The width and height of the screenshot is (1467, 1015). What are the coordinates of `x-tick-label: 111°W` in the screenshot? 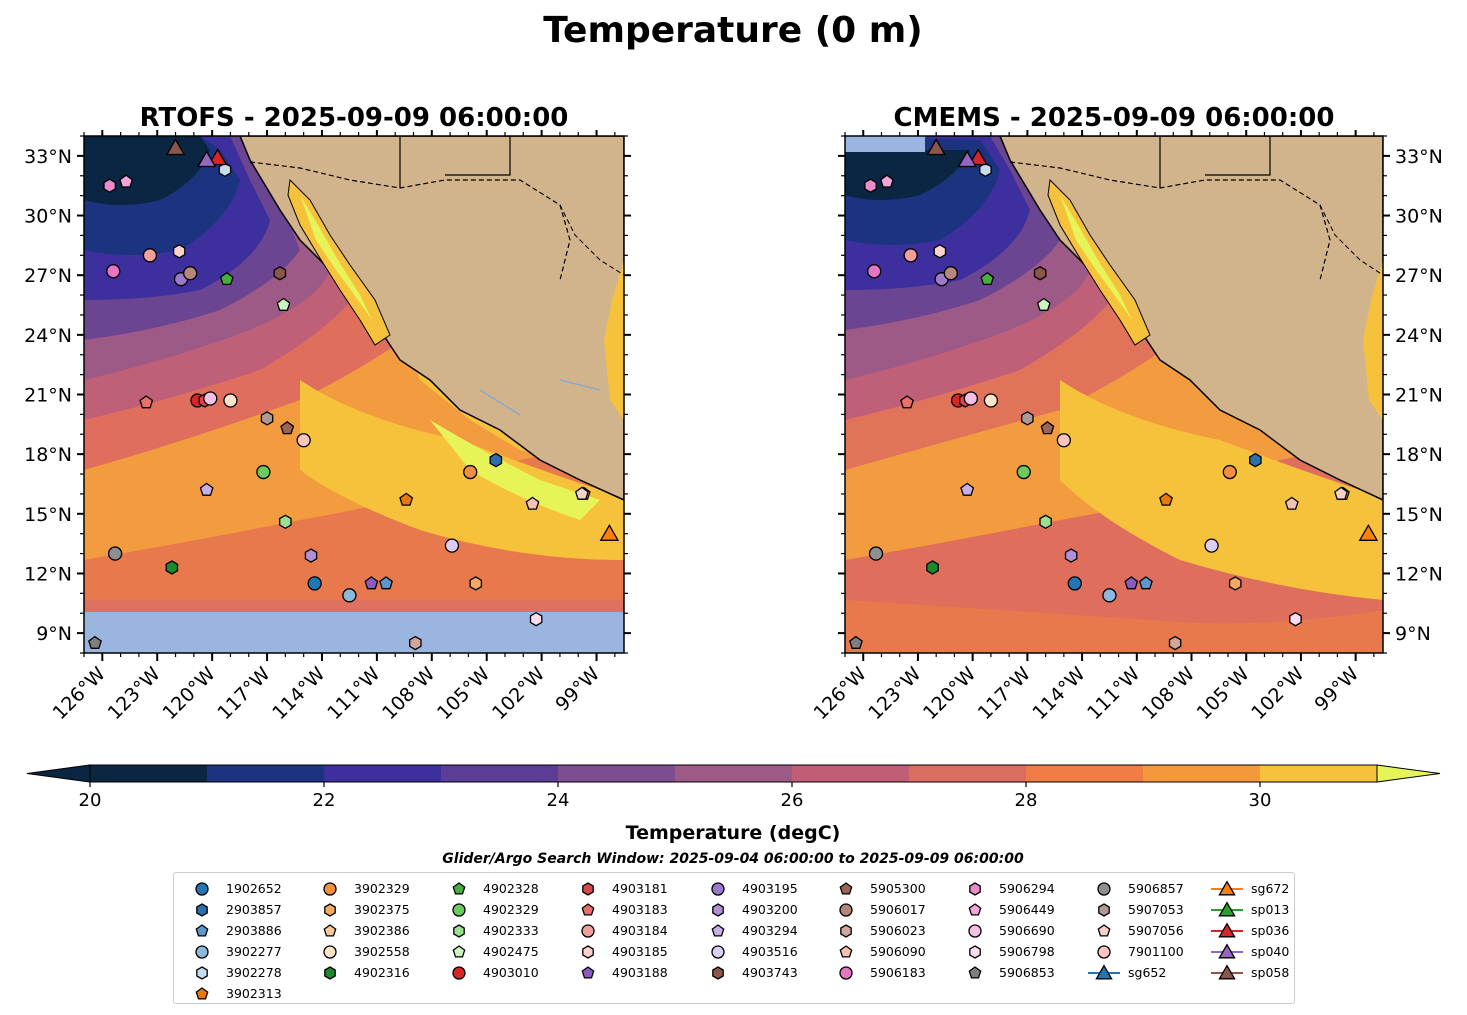 It's located at (353, 693).